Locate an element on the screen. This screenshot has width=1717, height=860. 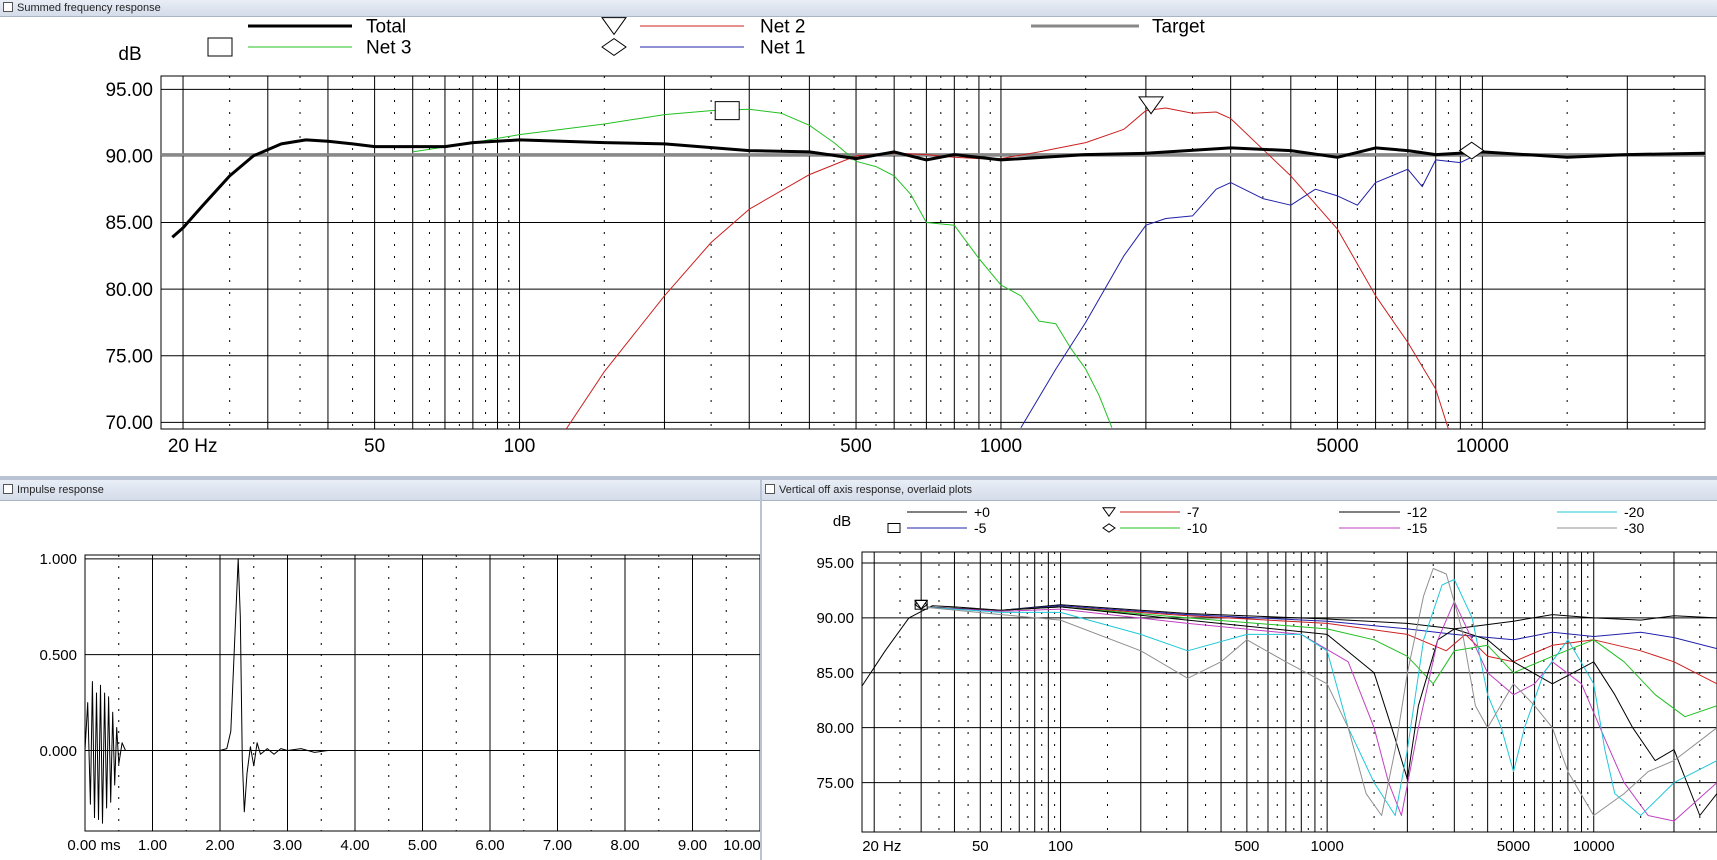
x-tick-label: 10.00 is located at coordinates (741, 845).